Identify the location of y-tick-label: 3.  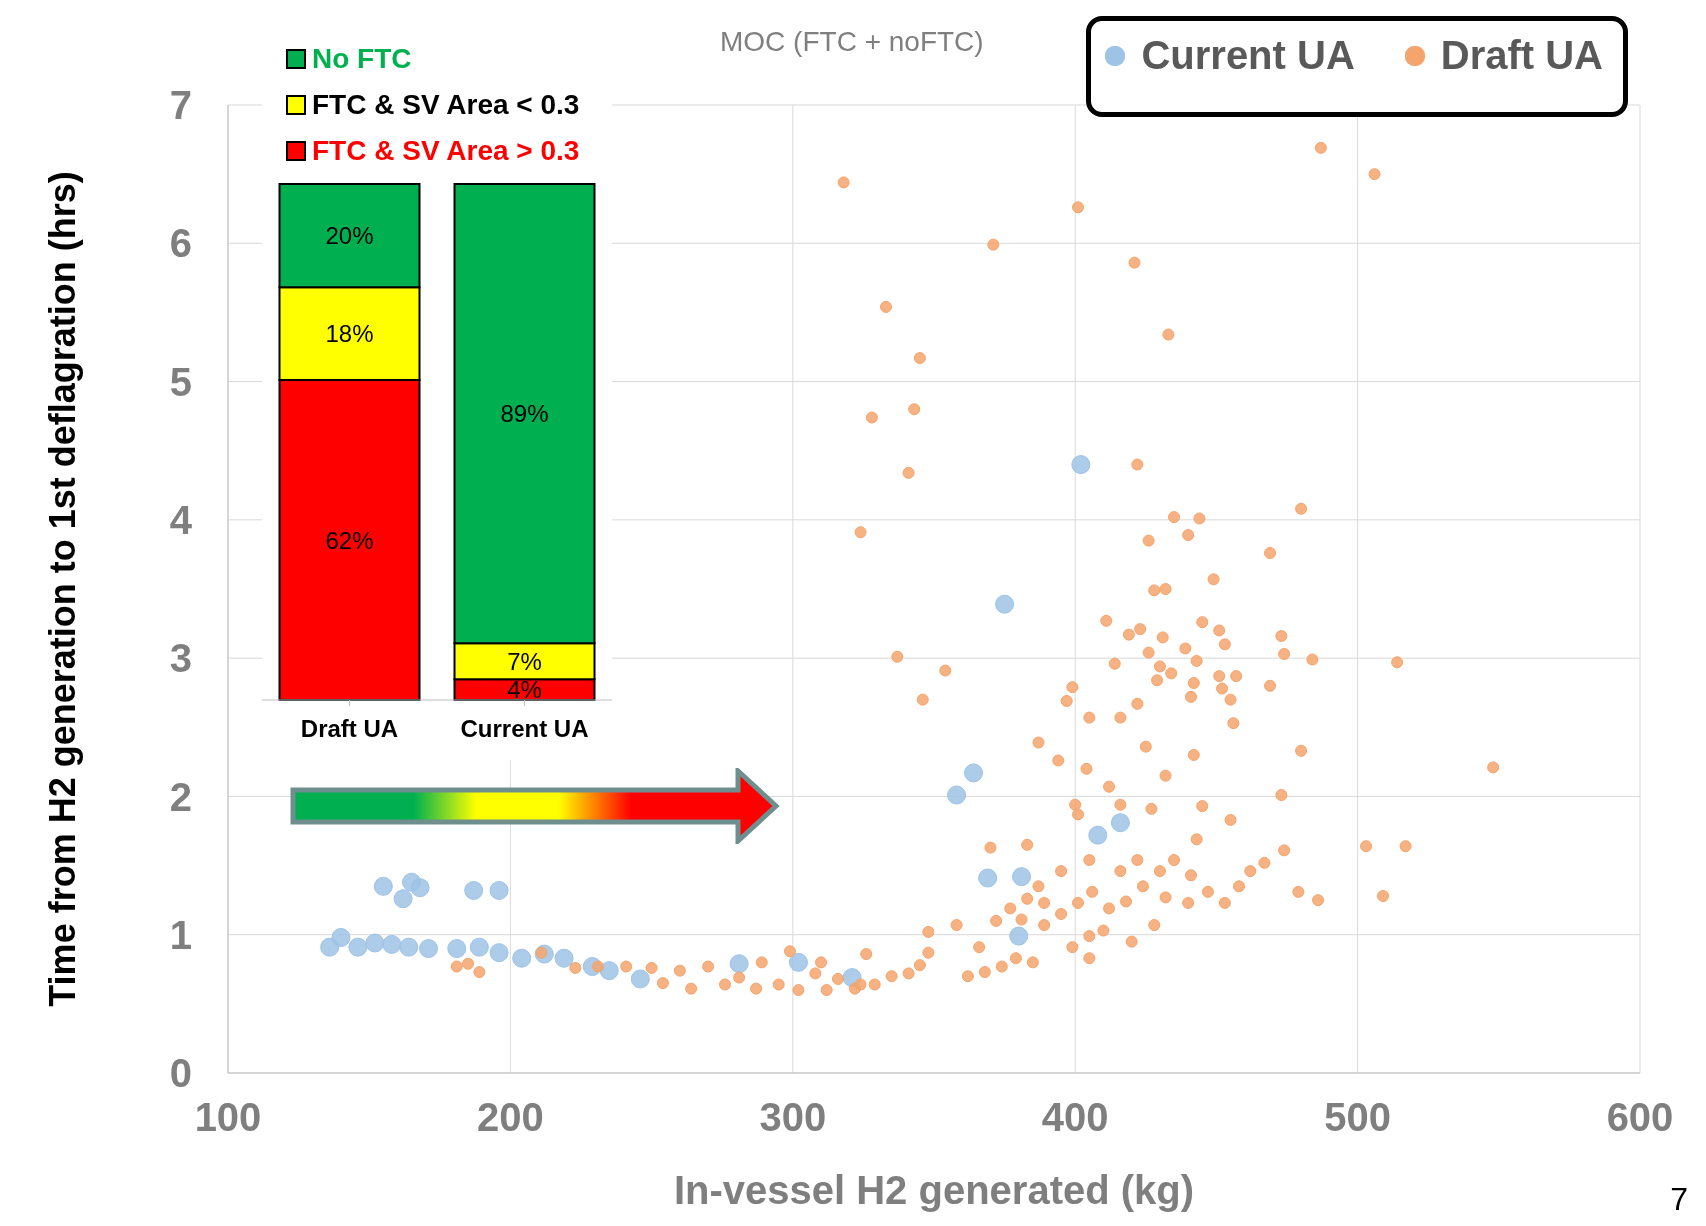
(180, 658).